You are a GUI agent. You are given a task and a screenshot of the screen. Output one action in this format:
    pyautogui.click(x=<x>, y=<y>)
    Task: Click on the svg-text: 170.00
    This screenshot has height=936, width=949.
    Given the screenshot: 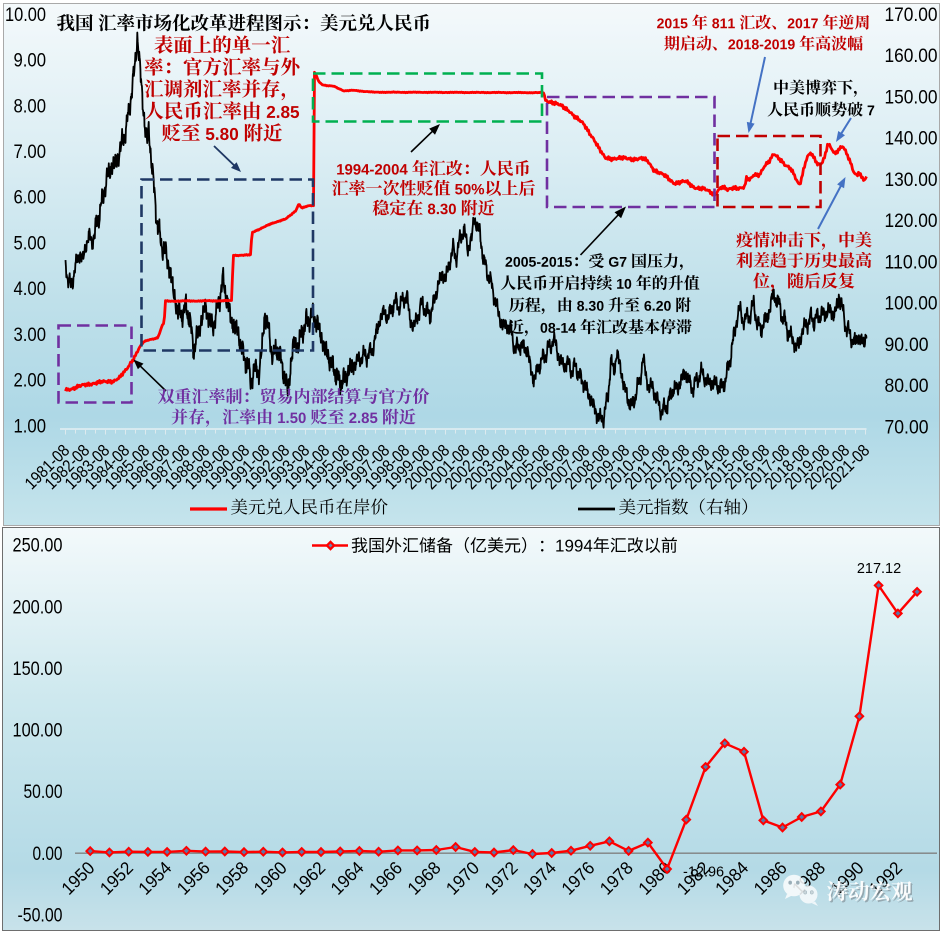 What is the action you would take?
    pyautogui.click(x=911, y=15)
    